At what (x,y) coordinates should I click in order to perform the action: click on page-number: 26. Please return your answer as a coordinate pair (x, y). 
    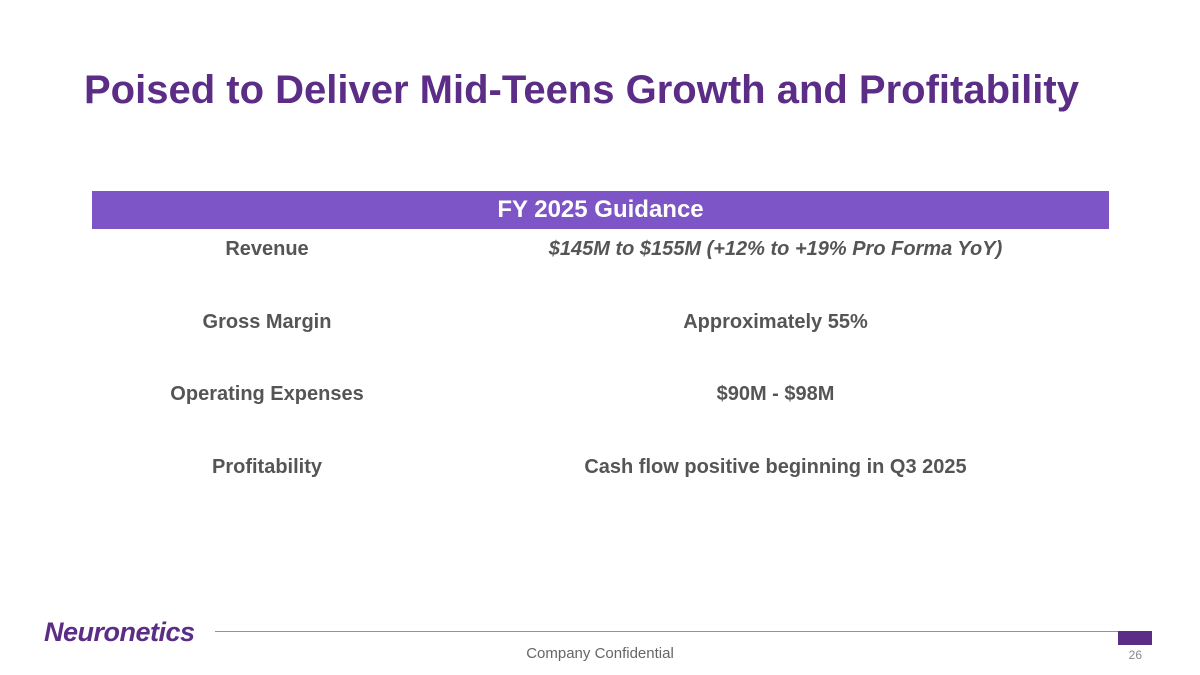
    Looking at the image, I should click on (1135, 655).